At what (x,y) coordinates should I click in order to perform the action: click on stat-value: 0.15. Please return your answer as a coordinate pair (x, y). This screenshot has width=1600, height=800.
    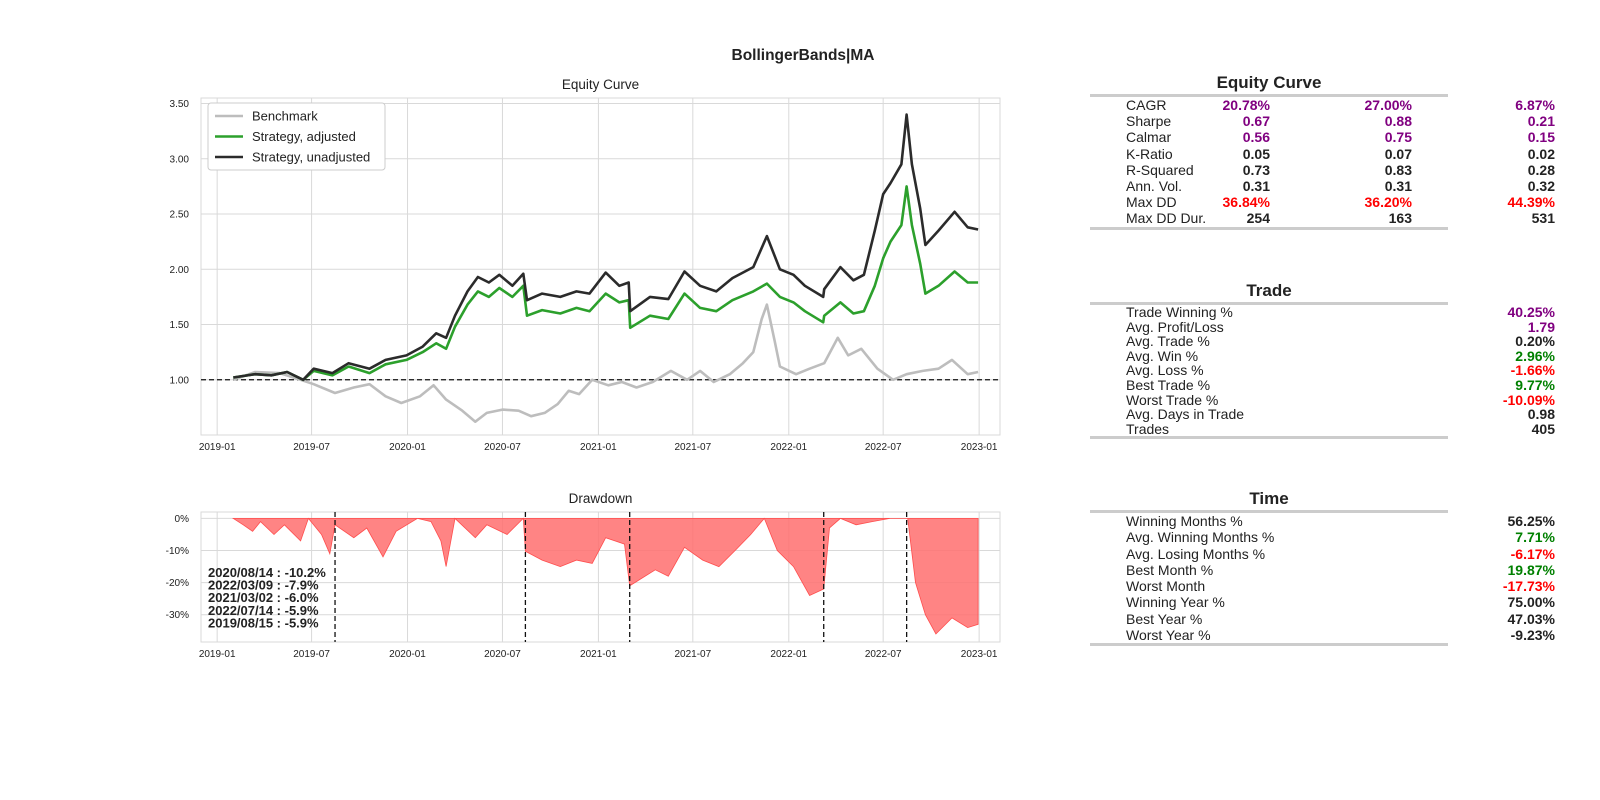
    Looking at the image, I should click on (1541, 137).